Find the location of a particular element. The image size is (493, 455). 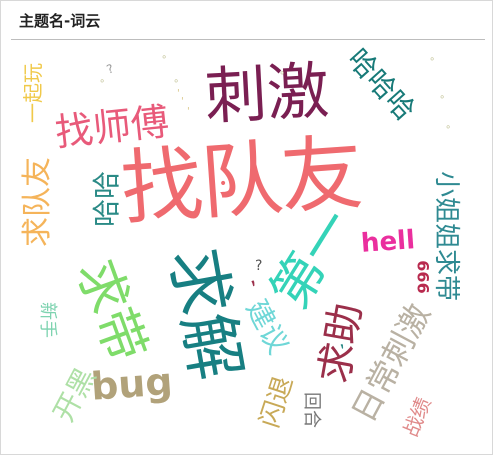

word-hell: hell is located at coordinates (388, 242).